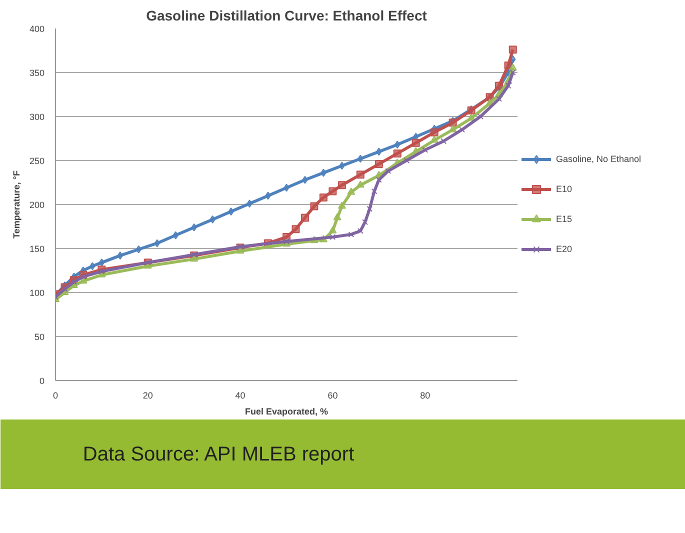 Image resolution: width=685 pixels, height=533 pixels. Describe the element at coordinates (240, 395) in the screenshot. I see `x-tick-label: 40` at that location.